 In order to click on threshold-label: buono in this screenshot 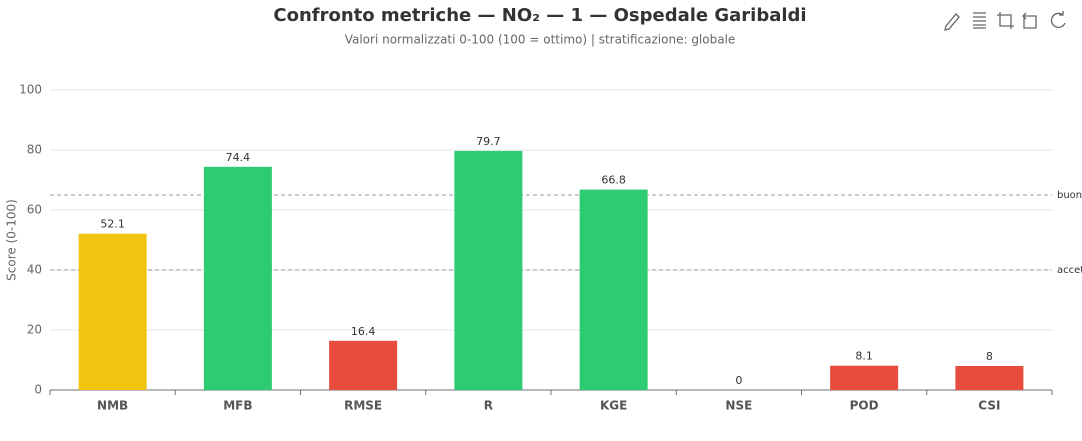, I will do `click(1069, 195)`.